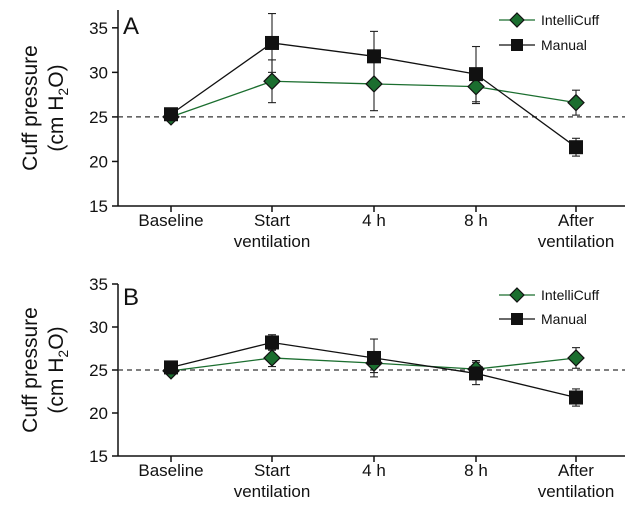  What do you see at coordinates (131, 26) in the screenshot?
I see `panel-label: A` at bounding box center [131, 26].